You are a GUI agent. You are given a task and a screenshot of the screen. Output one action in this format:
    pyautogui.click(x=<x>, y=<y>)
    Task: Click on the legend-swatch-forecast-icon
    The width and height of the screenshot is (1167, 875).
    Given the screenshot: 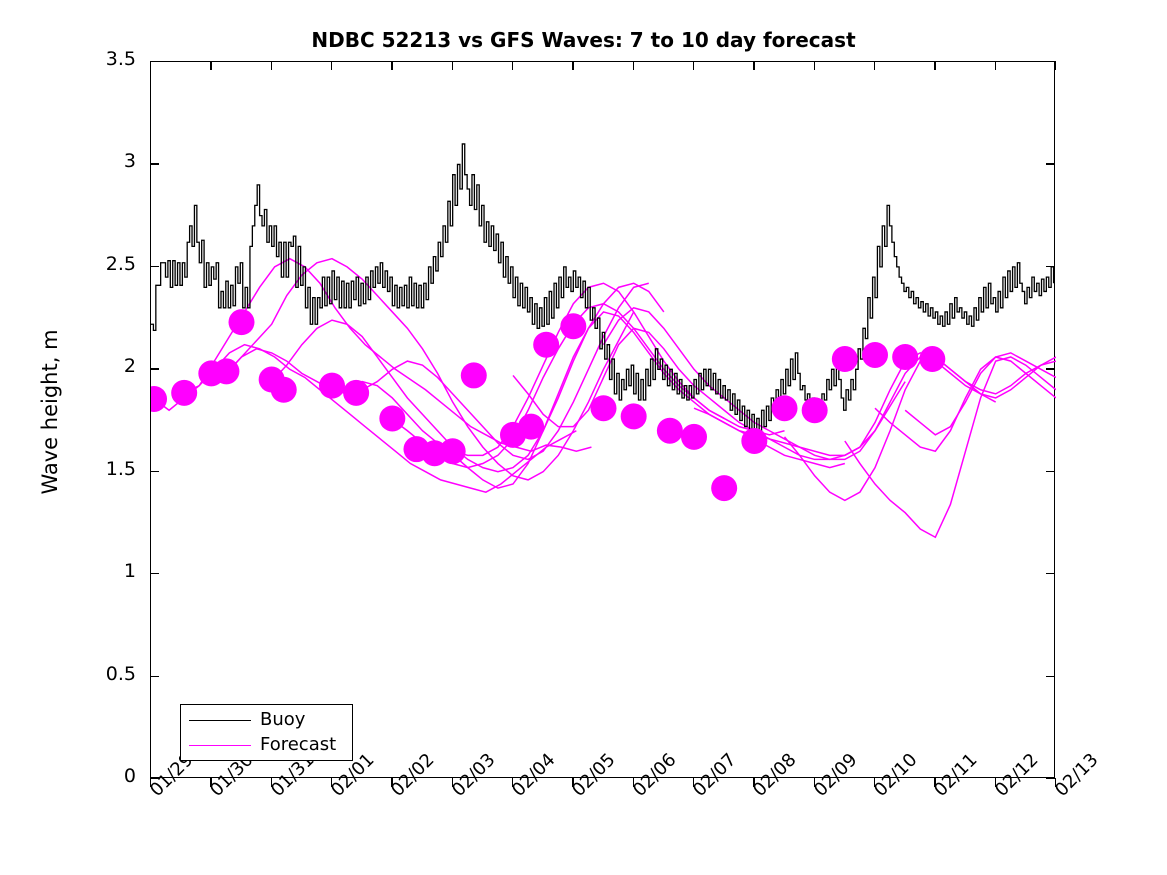 What is the action you would take?
    pyautogui.click(x=220, y=745)
    